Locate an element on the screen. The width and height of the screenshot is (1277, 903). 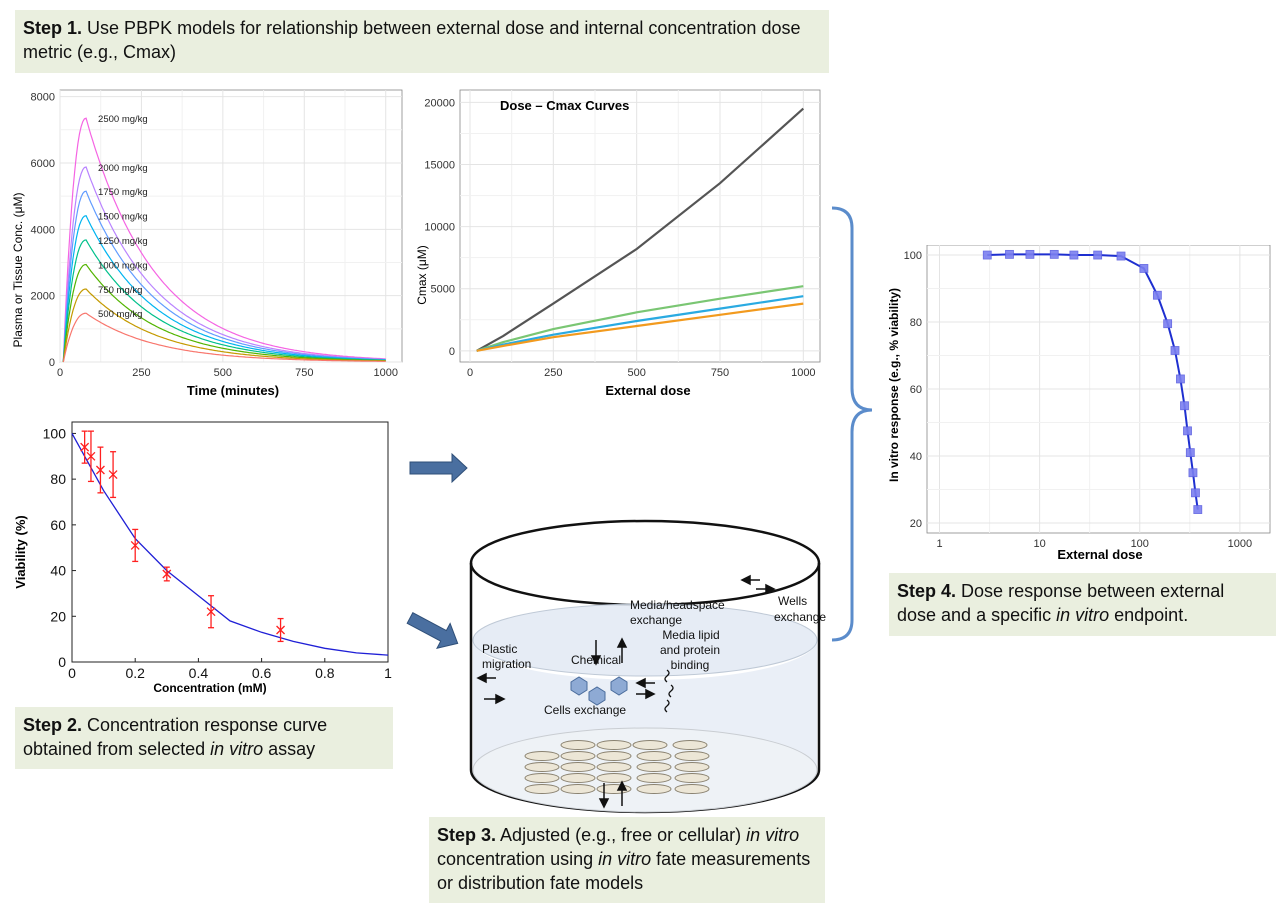
step3-label: Step 3. is located at coordinates (467, 835).